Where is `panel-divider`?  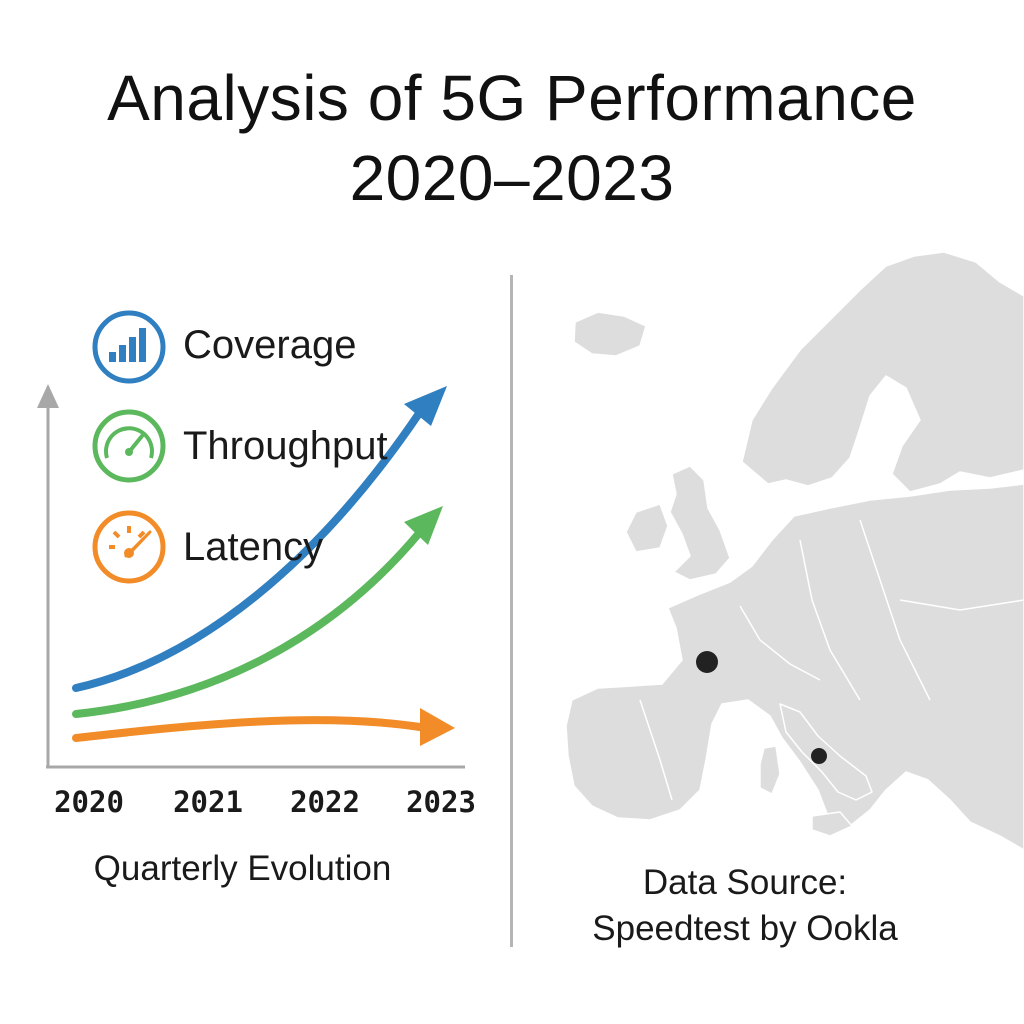
panel-divider is located at coordinates (511, 611).